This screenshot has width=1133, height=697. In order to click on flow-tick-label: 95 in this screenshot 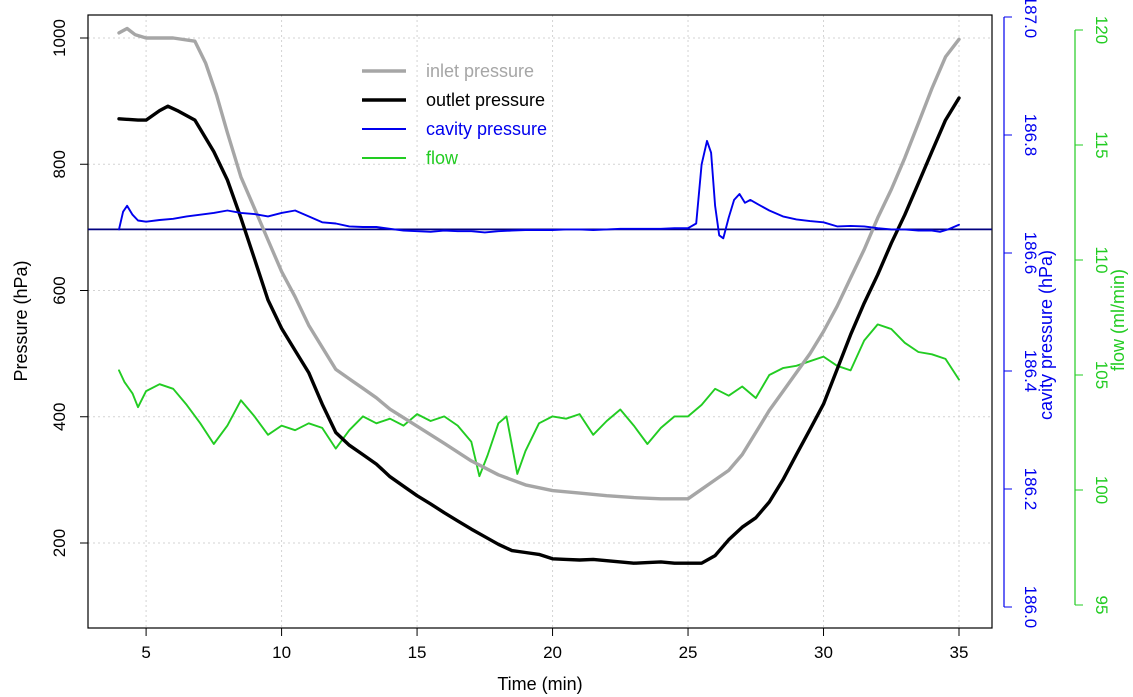, I will do `click(1101, 605)`.